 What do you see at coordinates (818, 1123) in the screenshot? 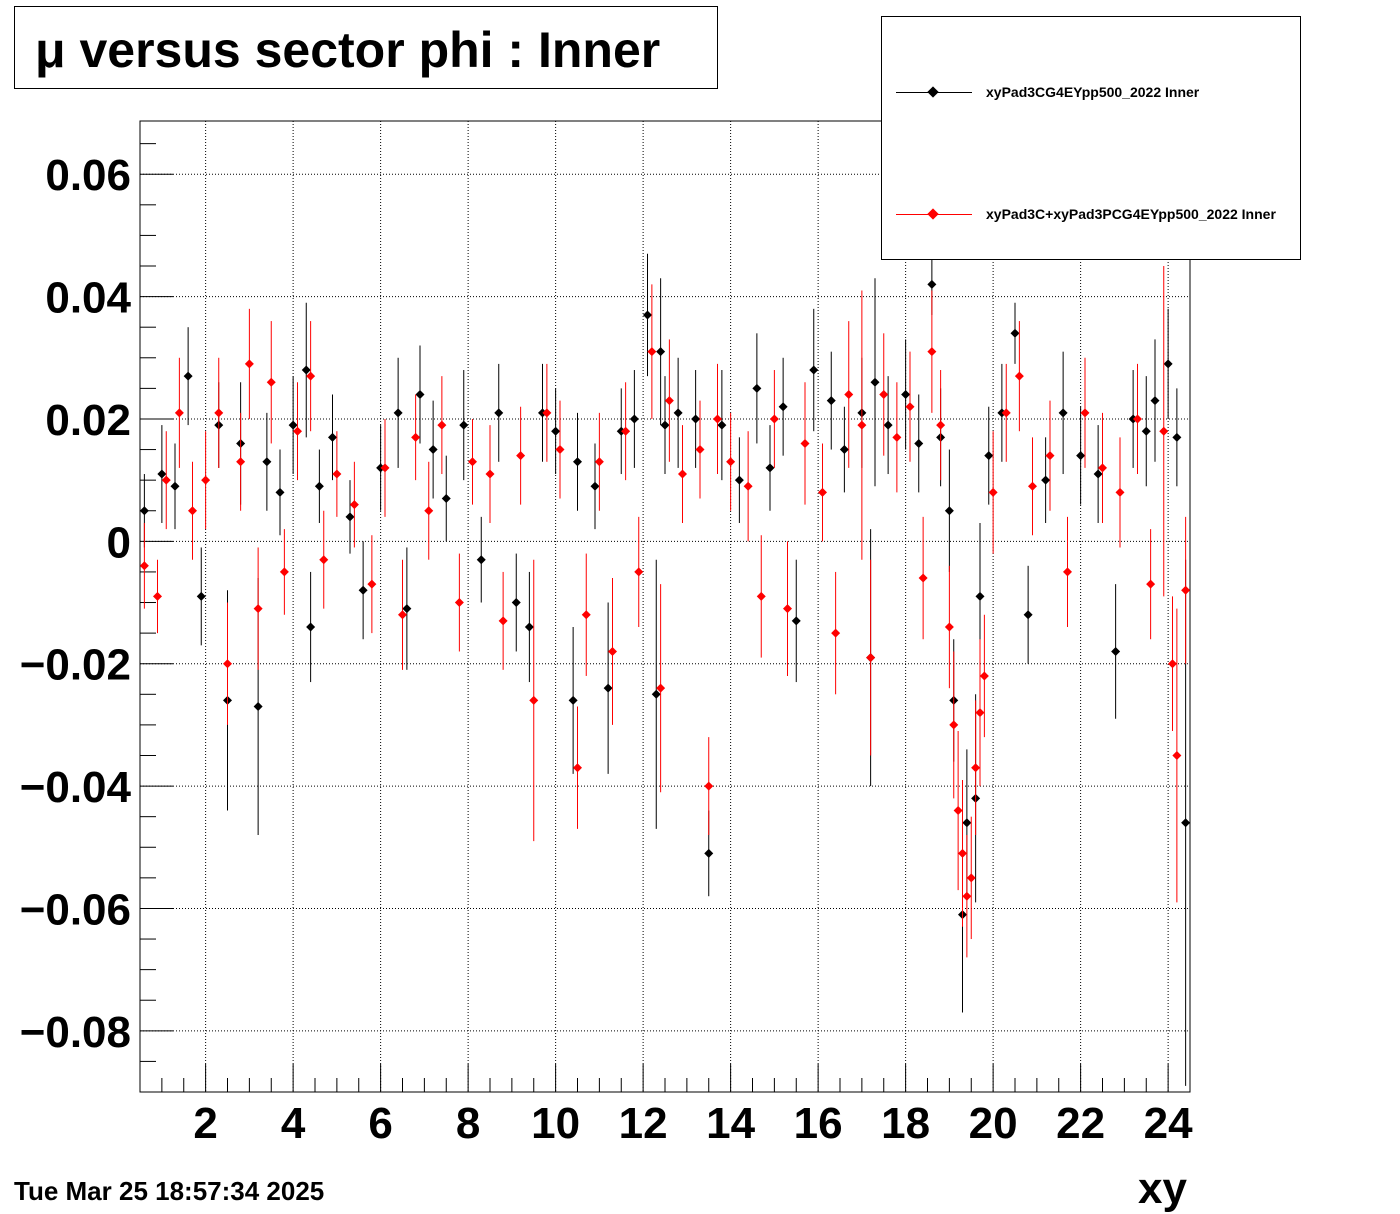
I see `x-tick-label: 16` at bounding box center [818, 1123].